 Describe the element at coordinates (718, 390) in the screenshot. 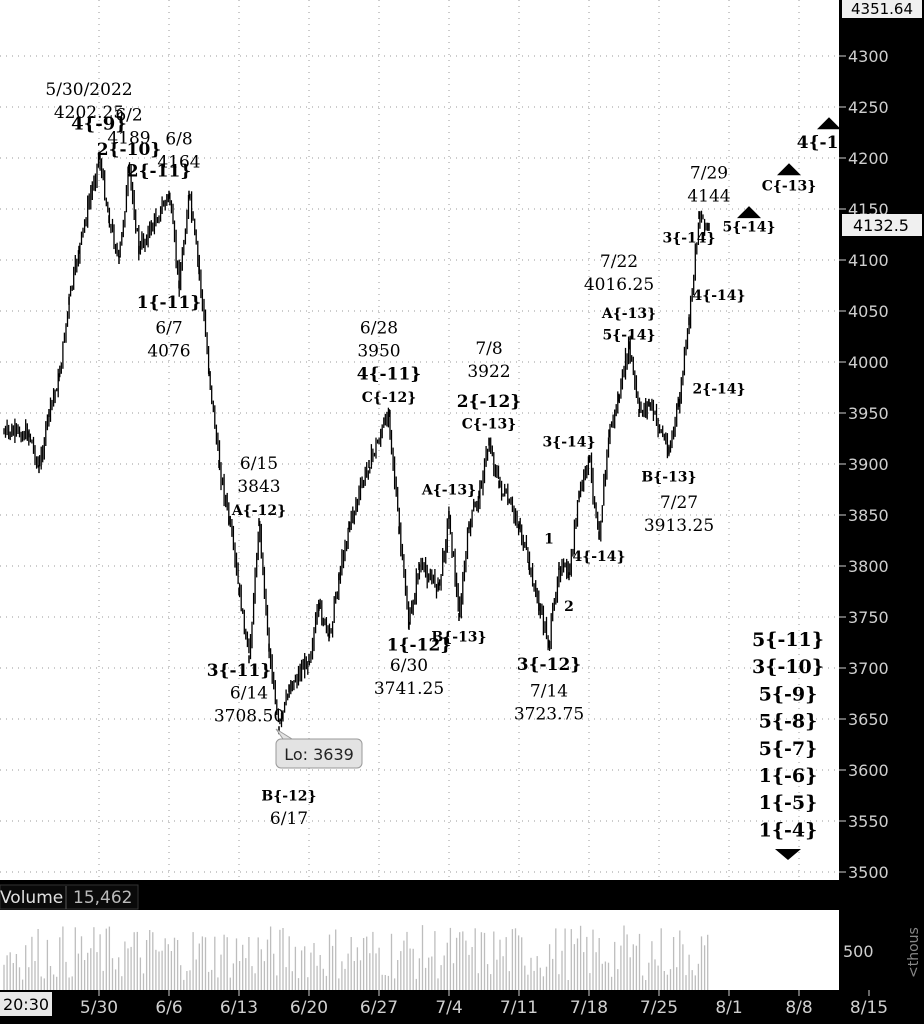

I see `wave-label: 2{-14}` at that location.